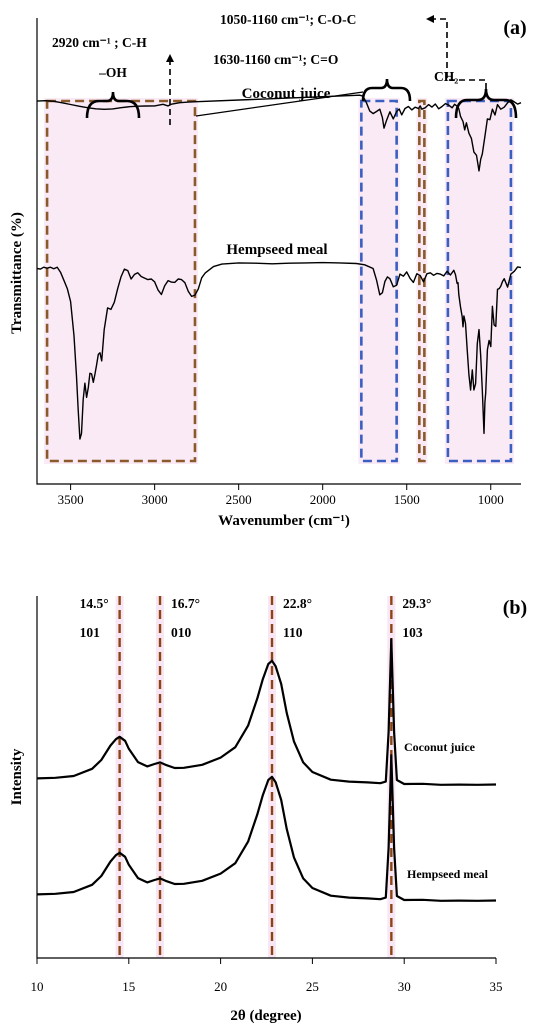  What do you see at coordinates (94, 603) in the screenshot?
I see `peak-angle-label-0: 14.5°` at bounding box center [94, 603].